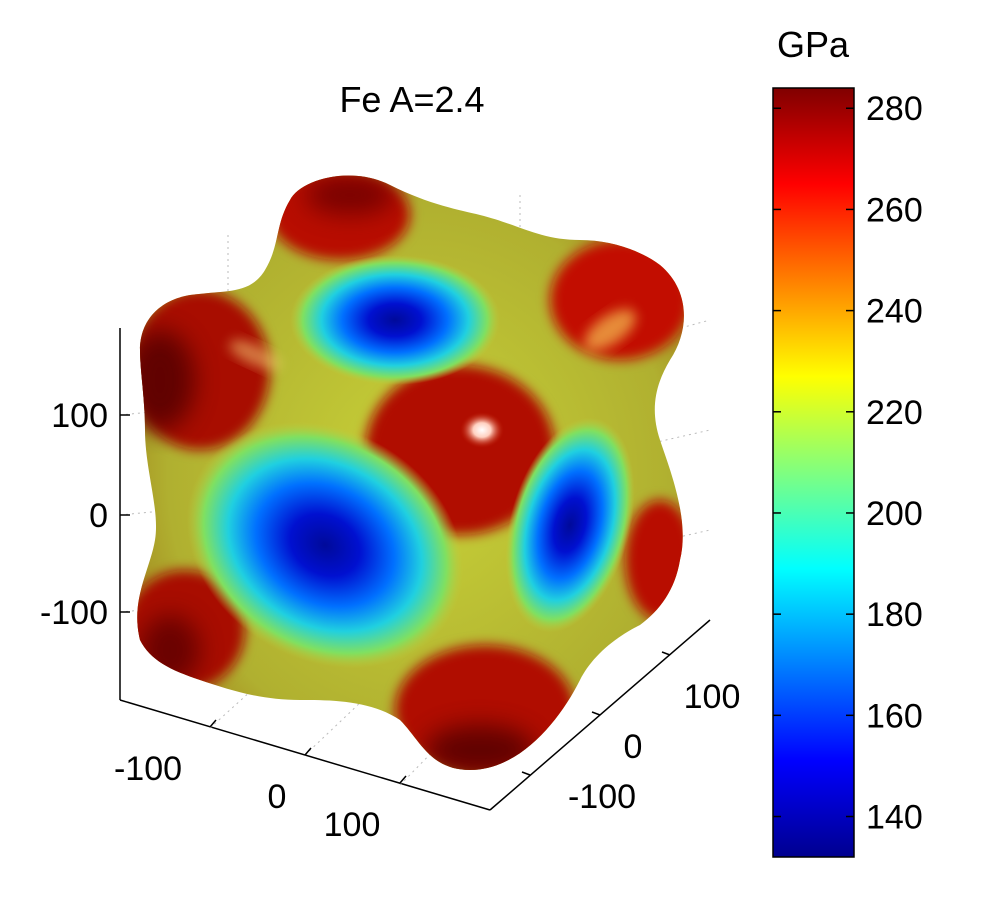 The width and height of the screenshot is (982, 906). Describe the element at coordinates (813, 472) in the screenshot. I see `colorbar-gradient` at that location.